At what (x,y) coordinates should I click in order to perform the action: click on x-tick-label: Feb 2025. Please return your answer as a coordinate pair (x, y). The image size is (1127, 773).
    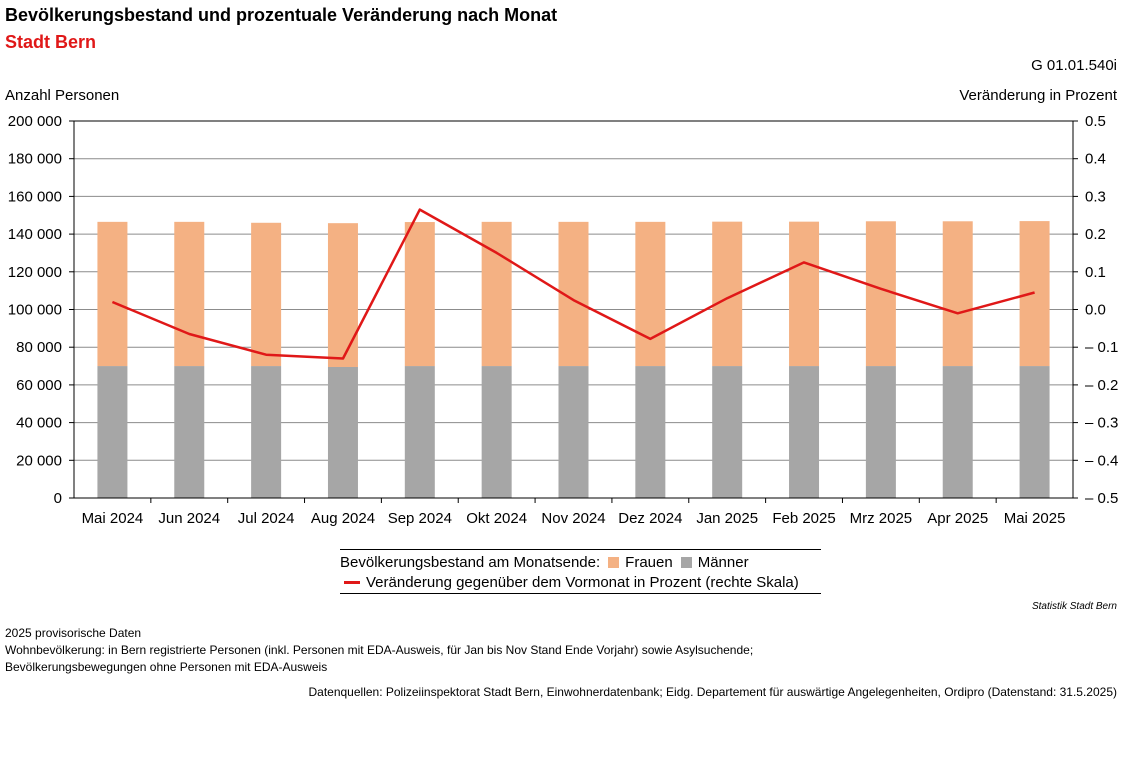
    Looking at the image, I should click on (803, 518).